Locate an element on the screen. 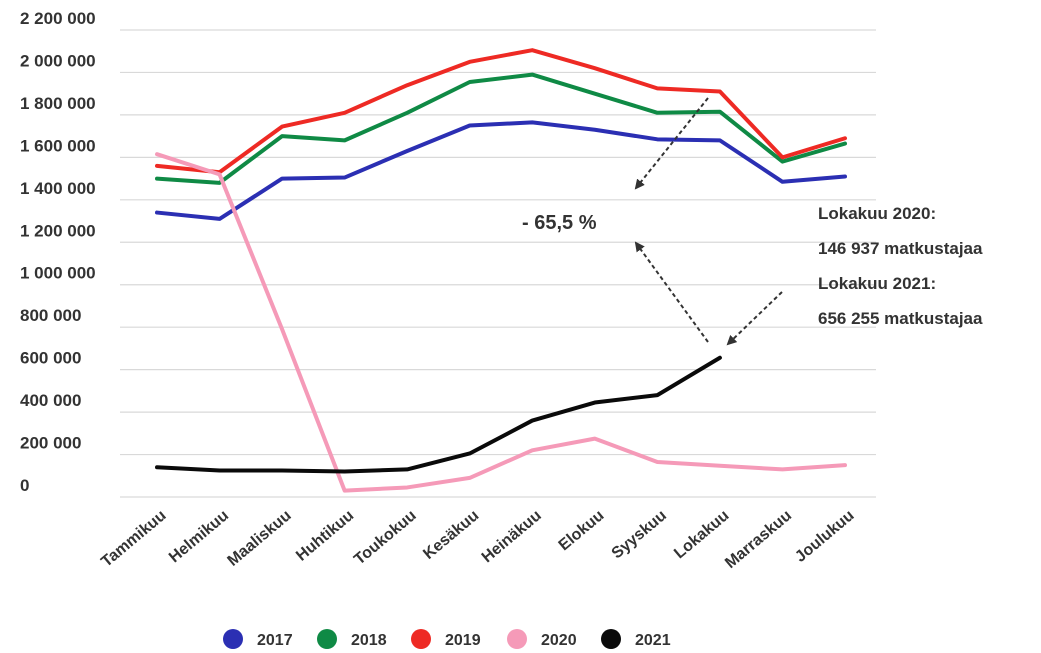  y-tick-label: 1 800 000 is located at coordinates (58, 103).